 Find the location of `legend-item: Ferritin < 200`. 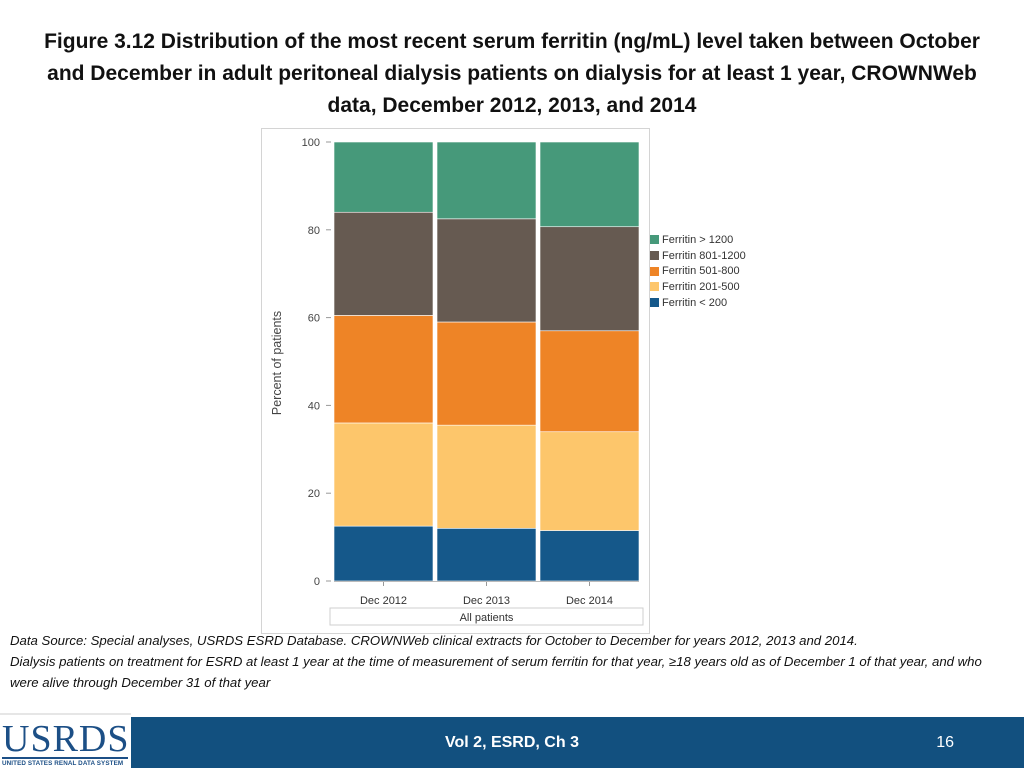

legend-item: Ferritin < 200 is located at coordinates (698, 303).